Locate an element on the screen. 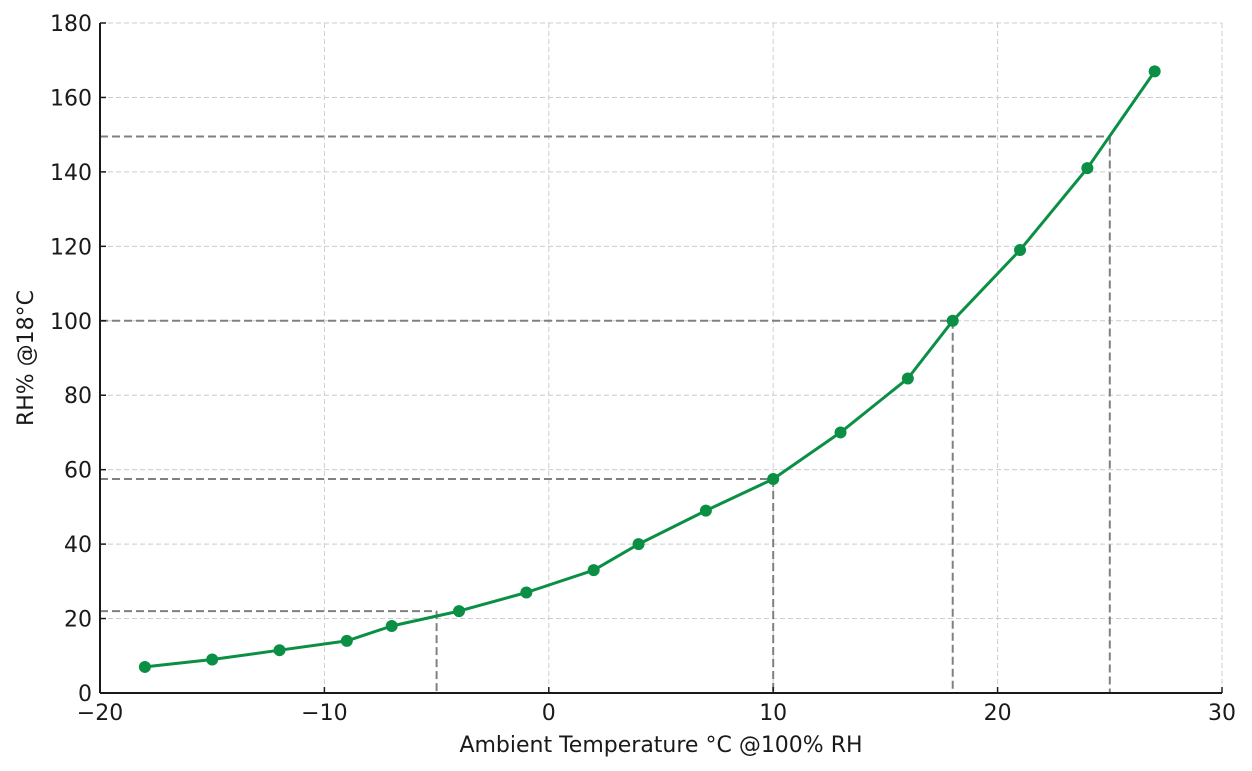 The height and width of the screenshot is (771, 1252). y-tick-label: 180 is located at coordinates (71, 24).